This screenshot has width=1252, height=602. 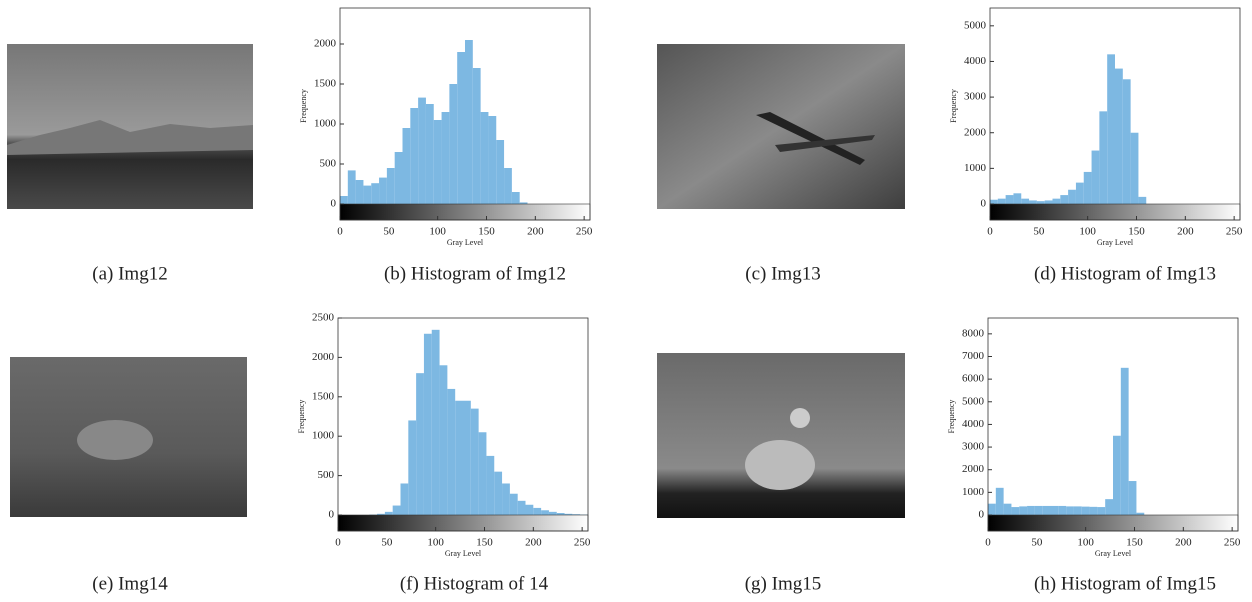 What do you see at coordinates (475, 273) in the screenshot?
I see `chart-caption: (b) Histogram of Img12` at bounding box center [475, 273].